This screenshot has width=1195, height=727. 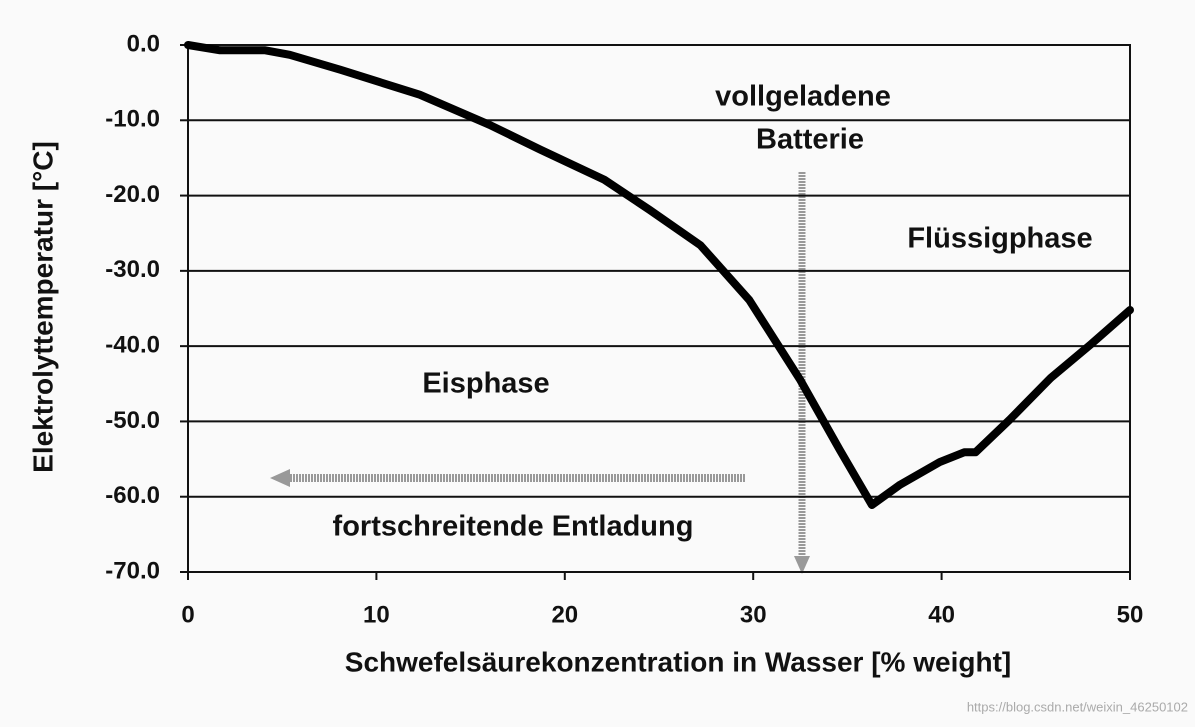 I want to click on annotation: Batterie, so click(x=810, y=140).